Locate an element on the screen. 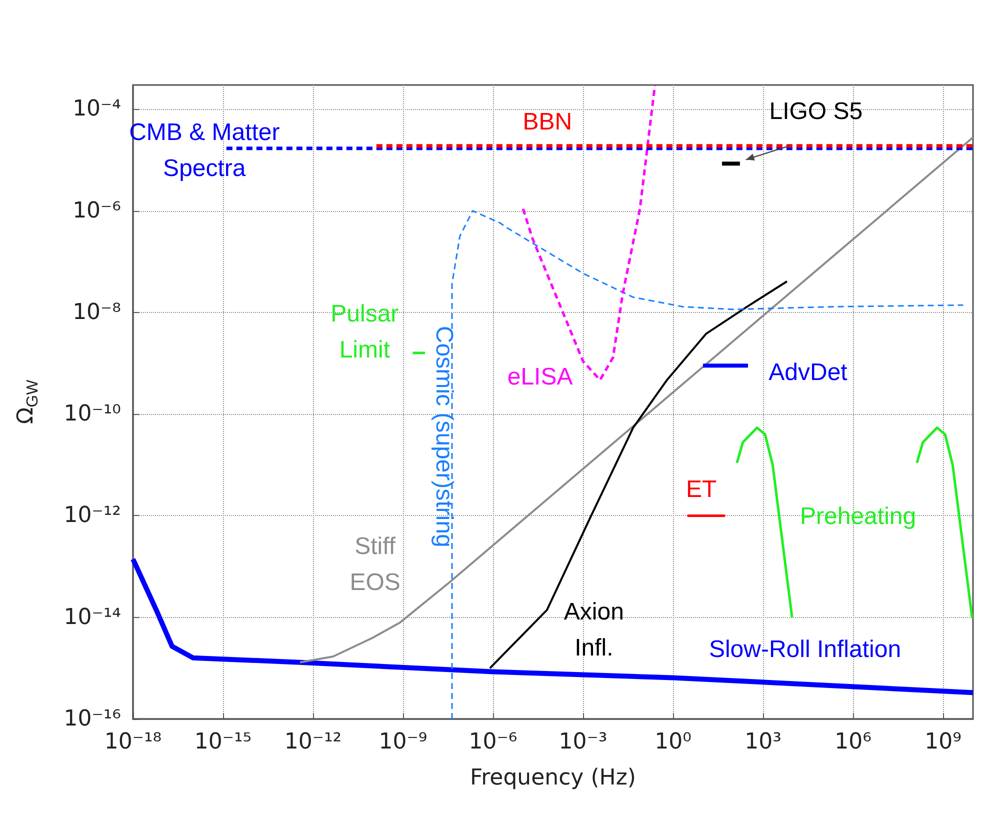  series-label: Slow-Roll Inflation is located at coordinates (805, 650).